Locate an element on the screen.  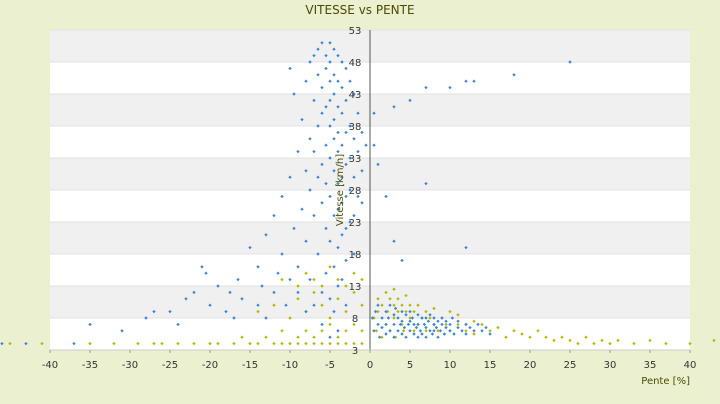
x-tick-label: 25 is located at coordinates (570, 365).